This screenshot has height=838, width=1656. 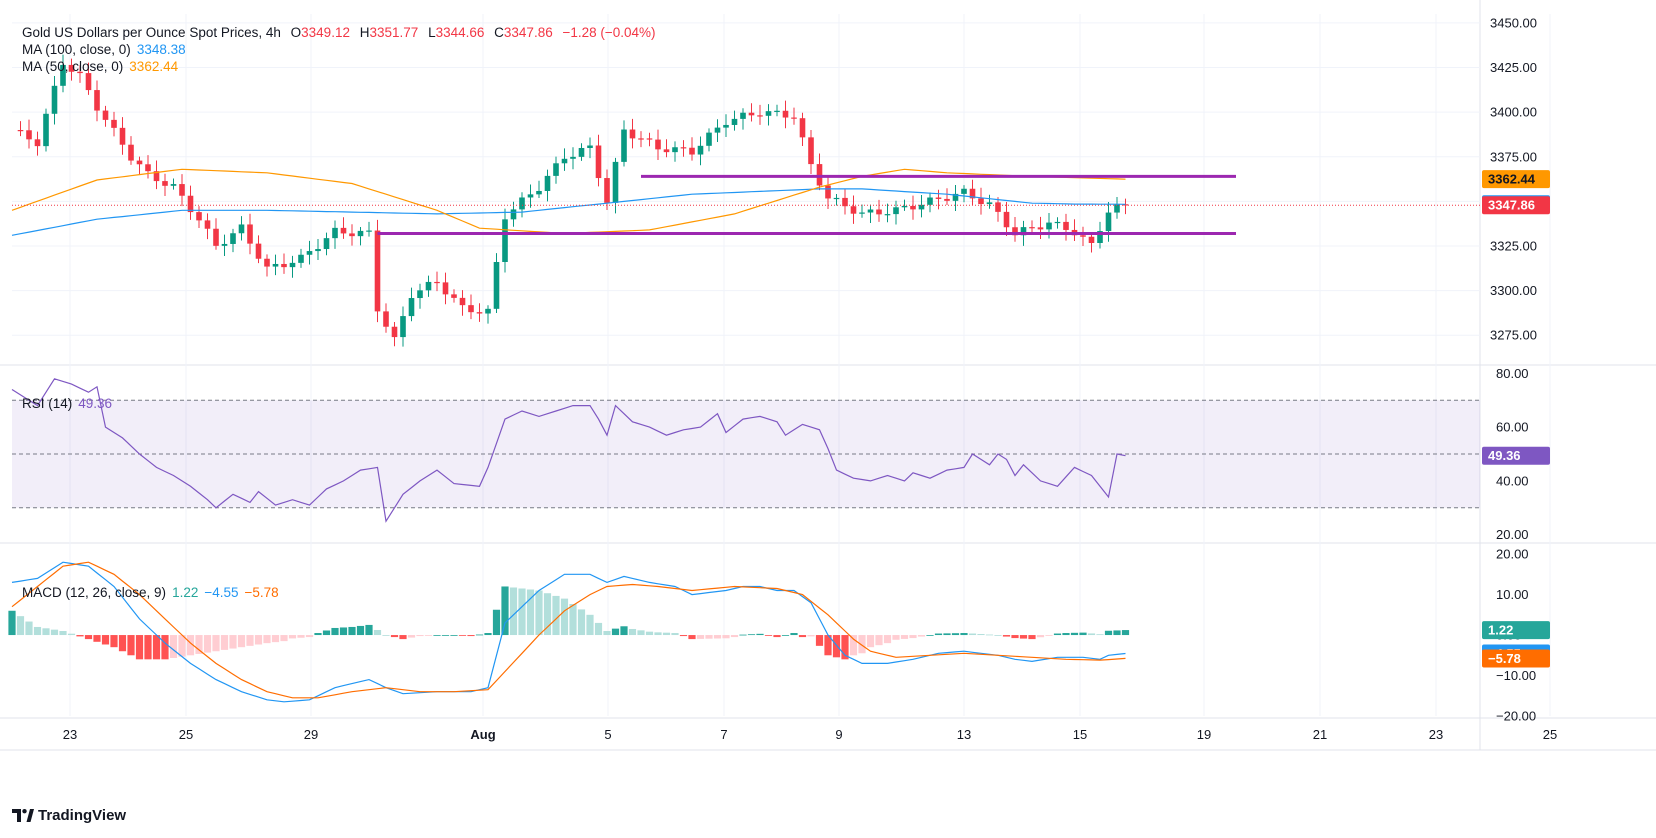 I want to click on tradingview-logo: TradingView, so click(x=69, y=815).